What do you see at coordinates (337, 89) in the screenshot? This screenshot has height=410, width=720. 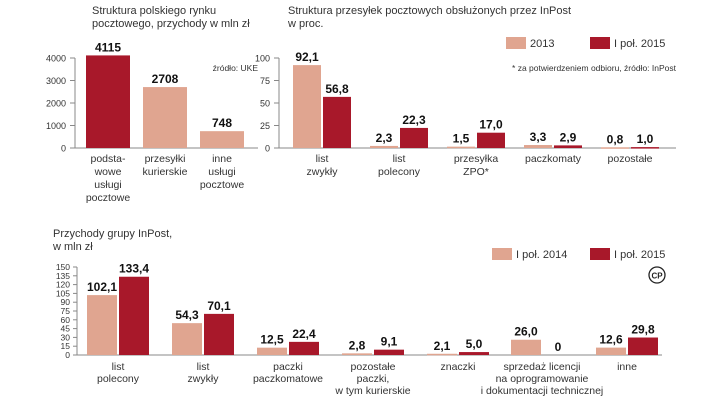 I see `data-label: 56,8` at bounding box center [337, 89].